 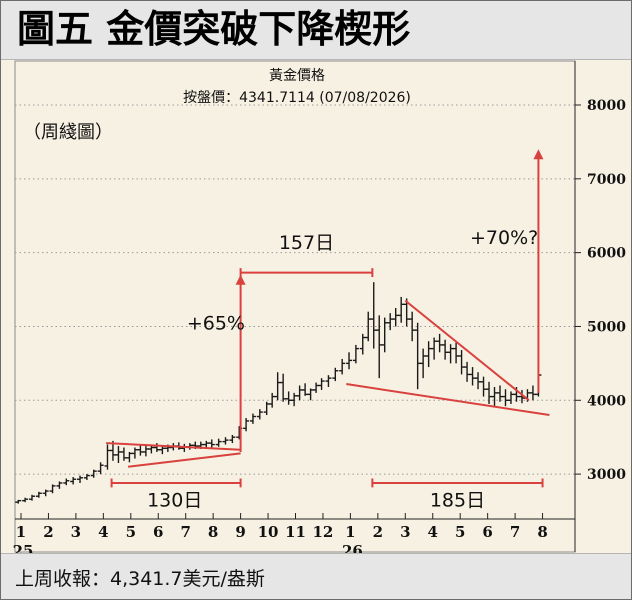 I want to click on x-tick-label: 9, so click(x=240, y=532).